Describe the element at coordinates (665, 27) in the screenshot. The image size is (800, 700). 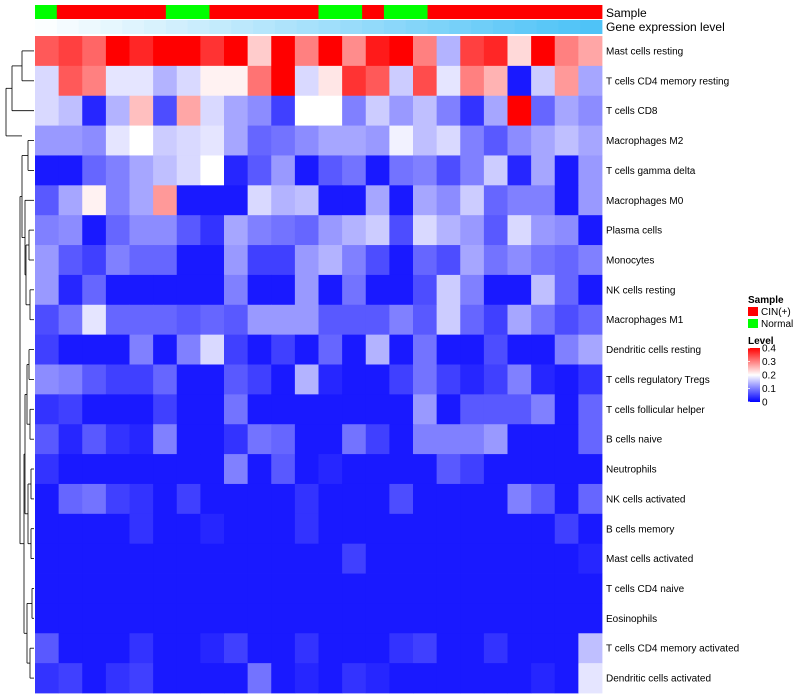
I see `gene-expression-annotation-label: Gene expression level` at that location.